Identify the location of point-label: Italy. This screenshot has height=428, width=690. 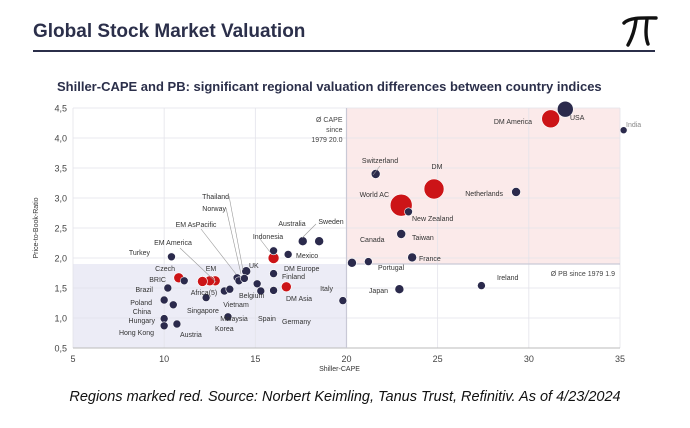
(326, 289).